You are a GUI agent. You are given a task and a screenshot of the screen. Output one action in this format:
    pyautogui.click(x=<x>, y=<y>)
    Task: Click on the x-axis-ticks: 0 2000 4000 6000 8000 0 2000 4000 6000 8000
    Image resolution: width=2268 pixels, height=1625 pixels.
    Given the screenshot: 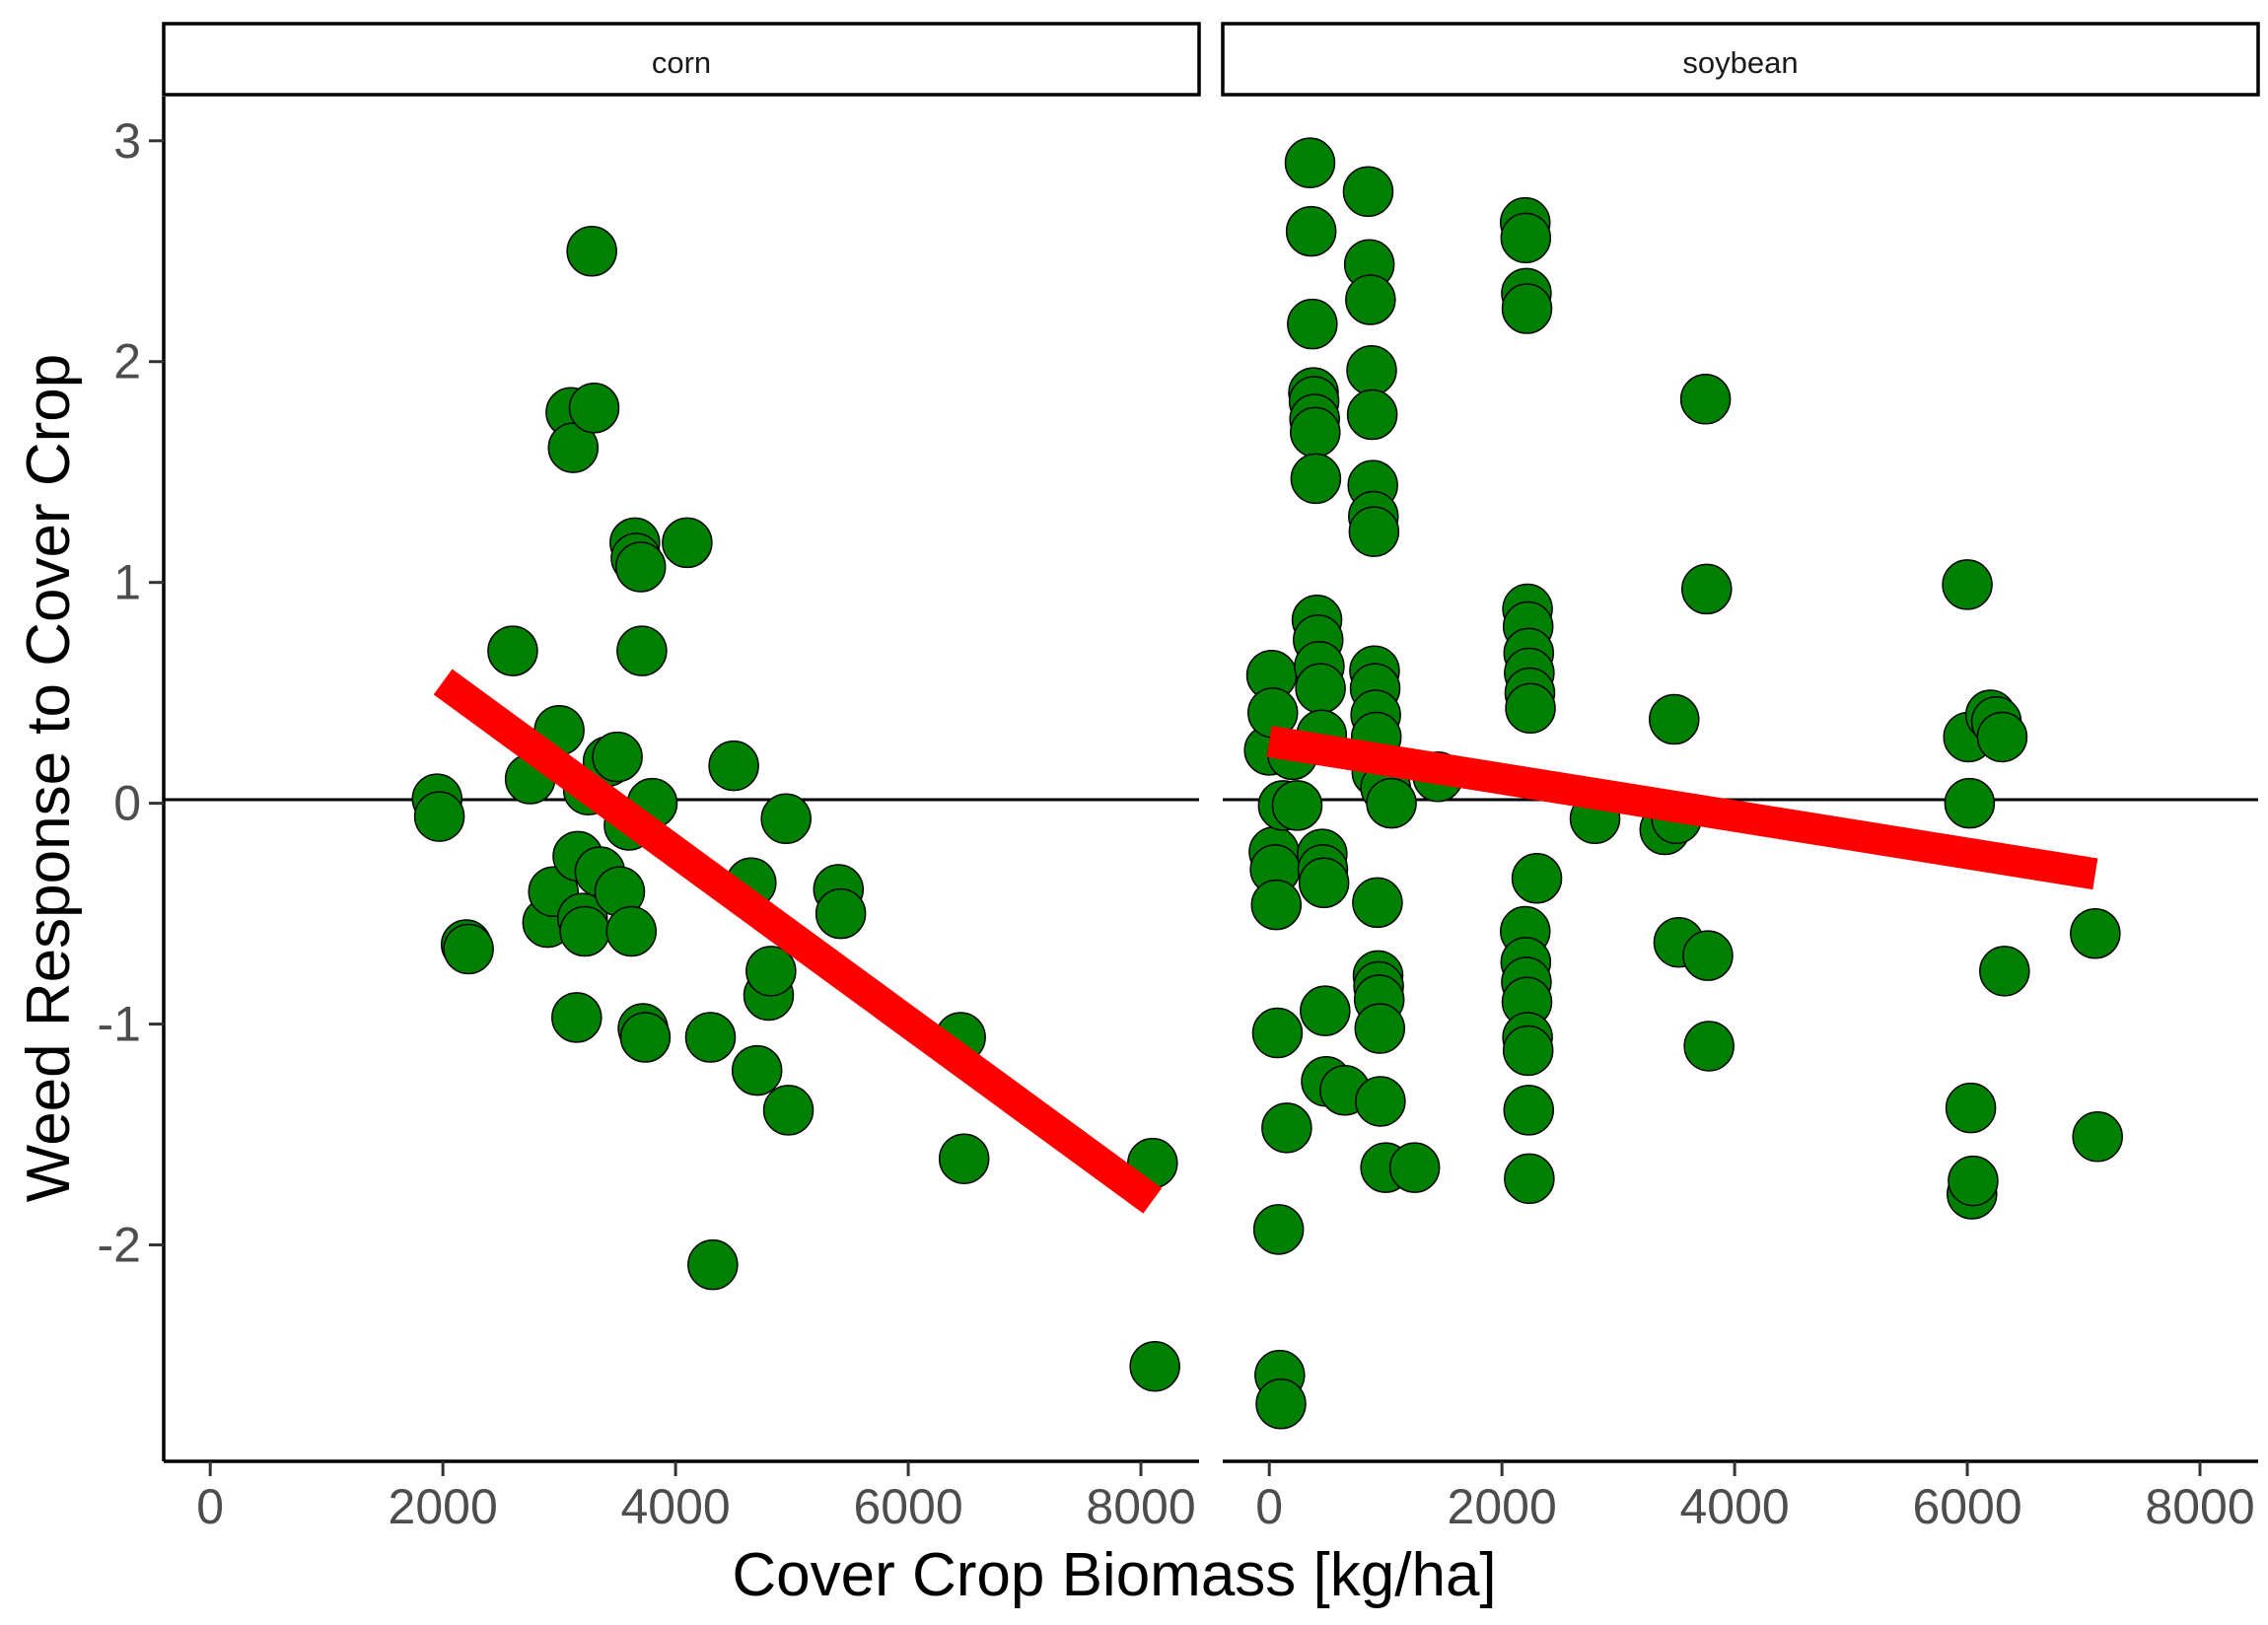 What is the action you would take?
    pyautogui.click(x=1226, y=1497)
    